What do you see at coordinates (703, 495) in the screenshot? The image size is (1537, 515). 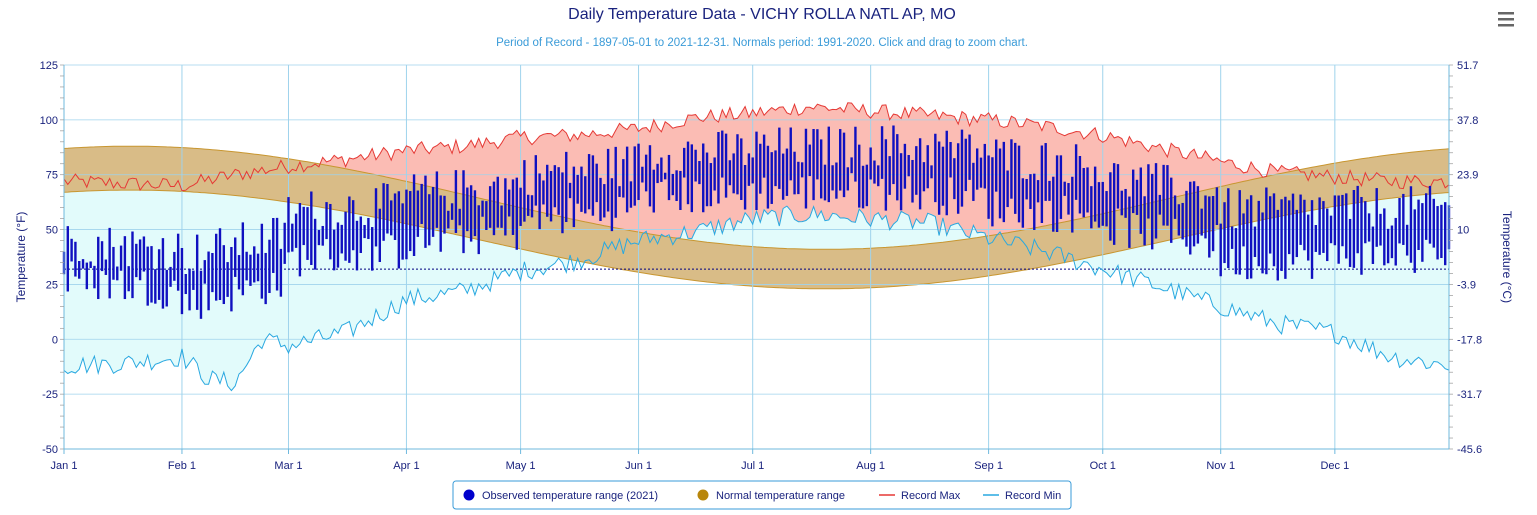 I see `legend-normal-symbol` at bounding box center [703, 495].